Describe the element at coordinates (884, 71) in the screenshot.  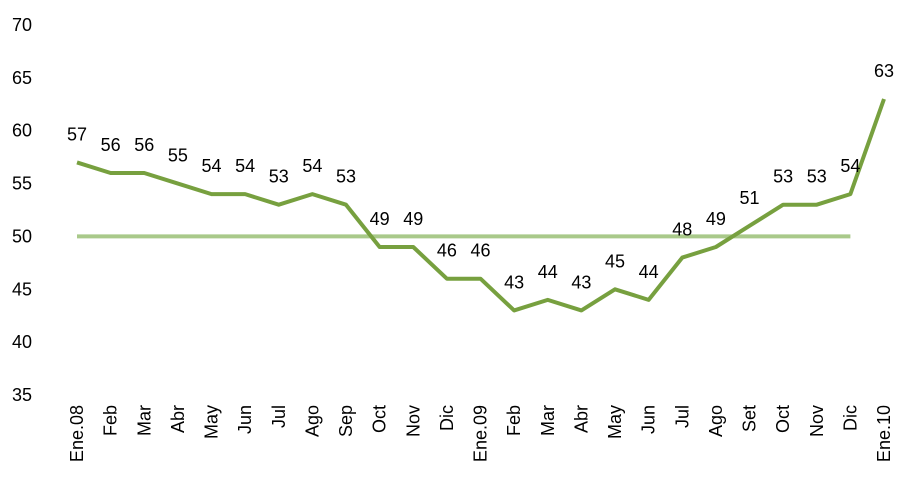
I see `data-label: 63` at that location.